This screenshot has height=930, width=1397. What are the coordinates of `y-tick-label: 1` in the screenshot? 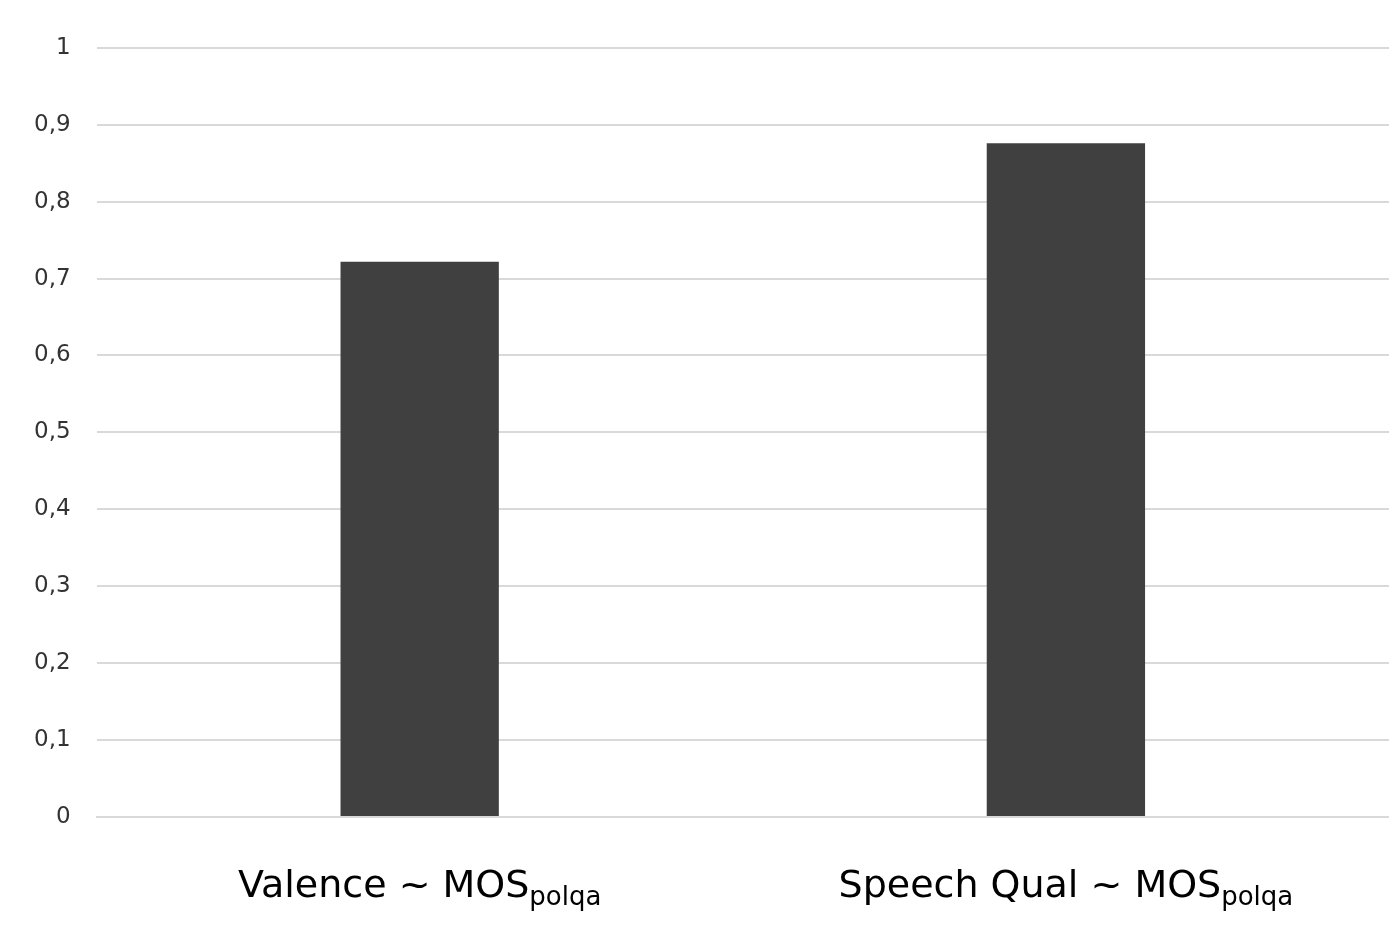 It's located at (63, 45).